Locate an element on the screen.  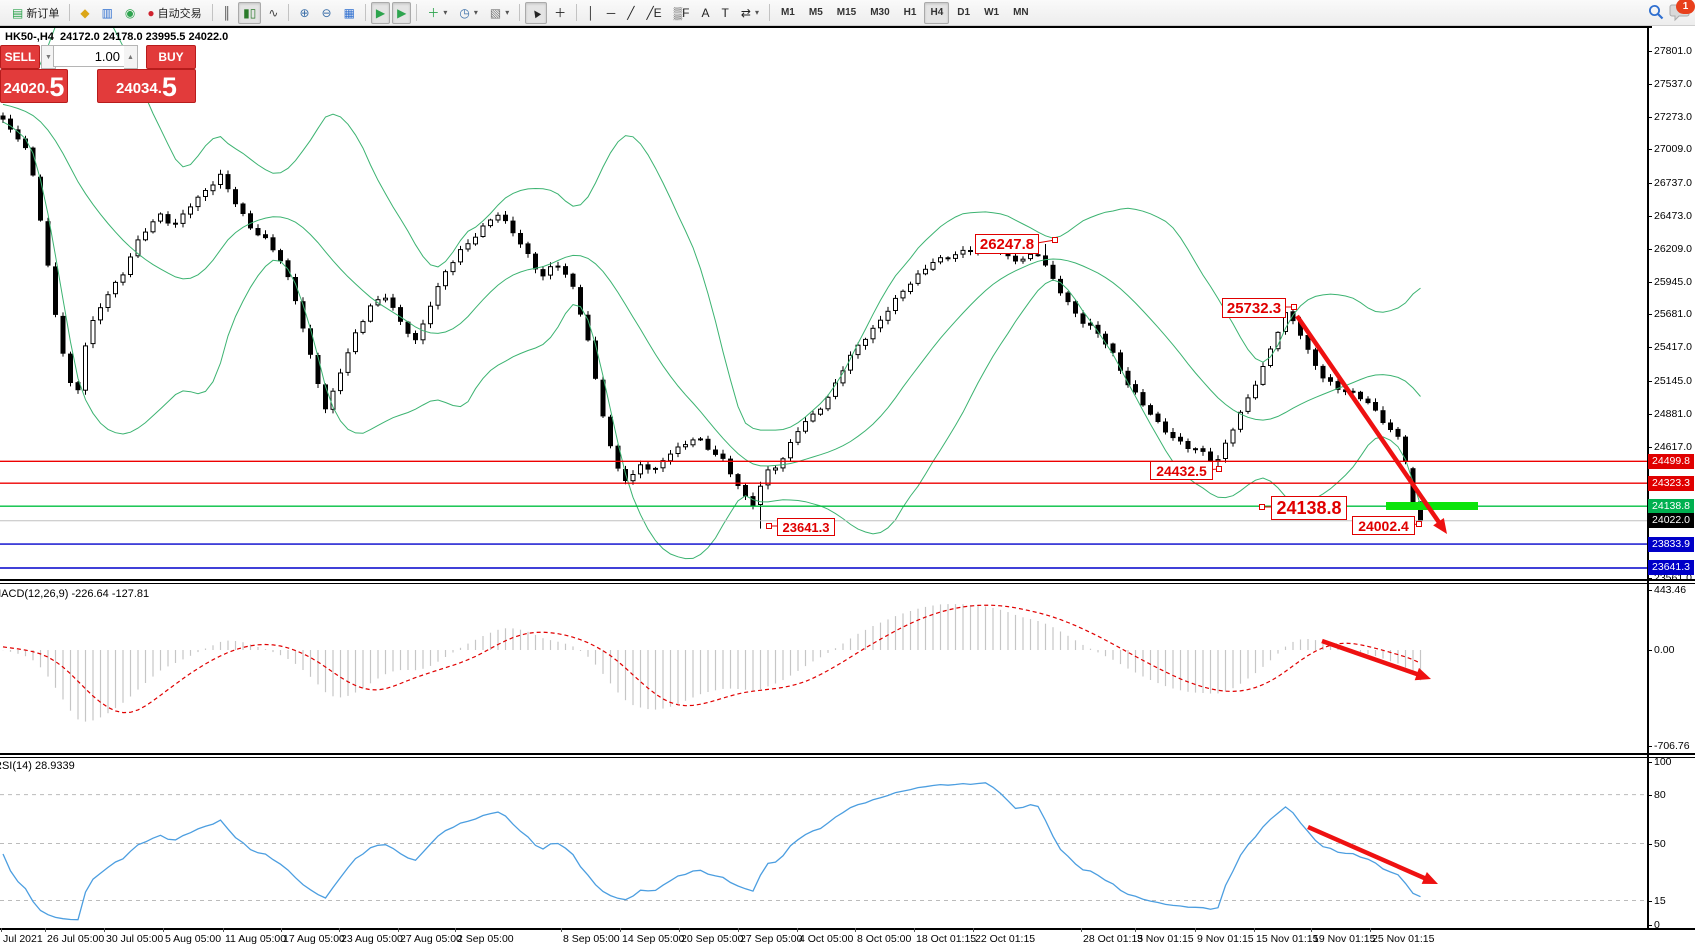
equidistant-channel-button: ╱E is located at coordinates (653, 13).